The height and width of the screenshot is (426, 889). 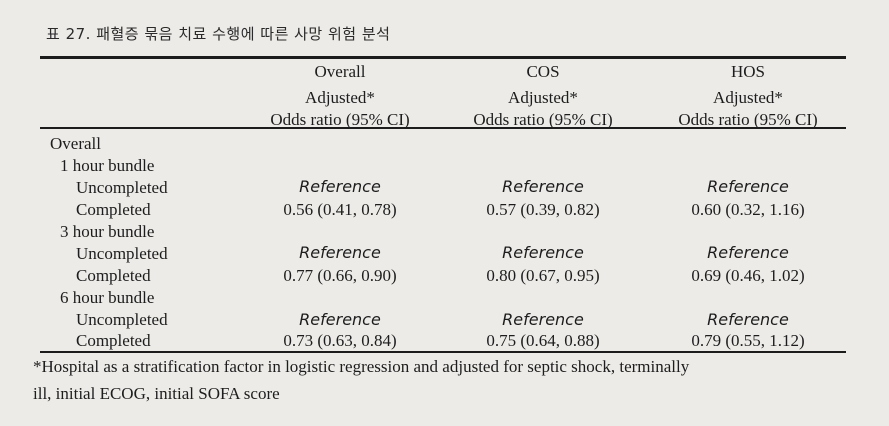 I want to click on cell-6h-completed-cos: 0.75 (0.64, 0.88), so click(x=543, y=340).